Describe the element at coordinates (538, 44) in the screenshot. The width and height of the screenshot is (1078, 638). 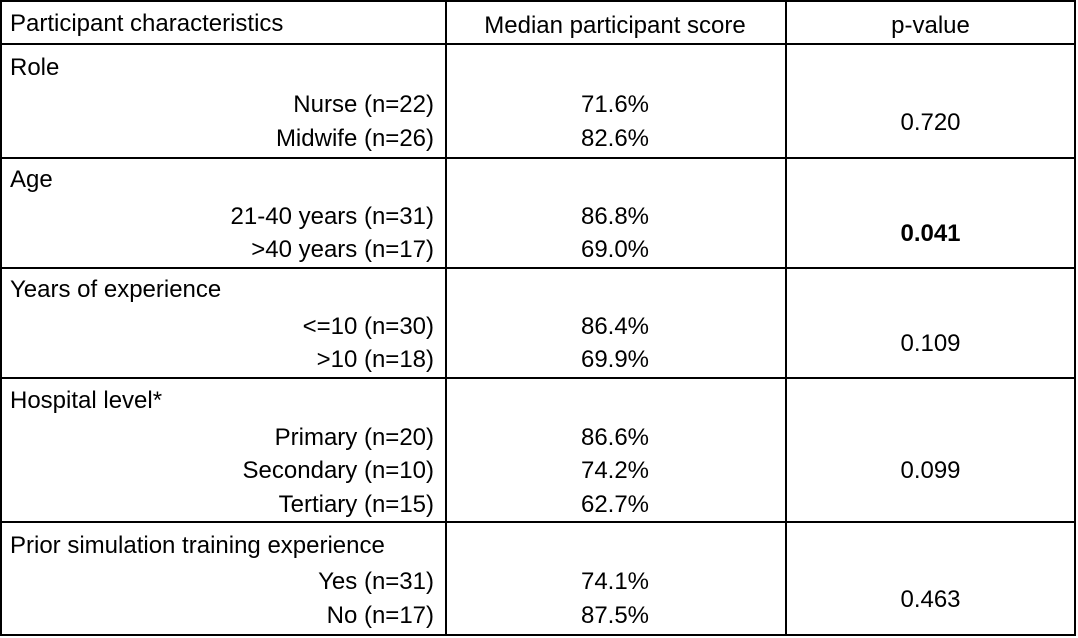
I see `row-divider-header` at that location.